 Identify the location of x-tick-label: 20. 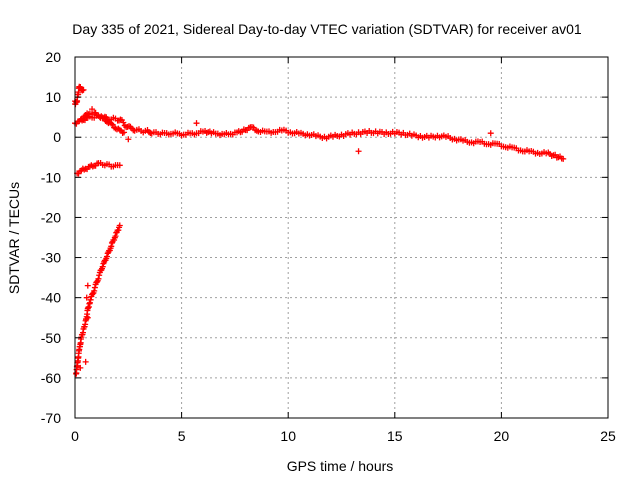
(502, 436).